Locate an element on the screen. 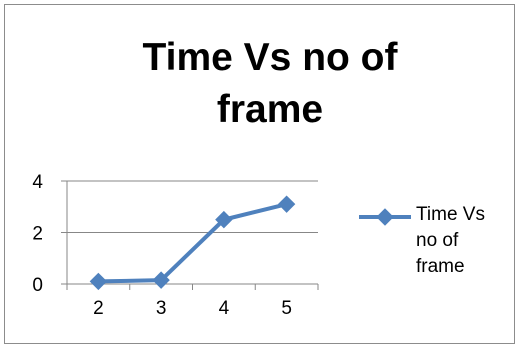  x-tick-label: 3 is located at coordinates (161, 308).